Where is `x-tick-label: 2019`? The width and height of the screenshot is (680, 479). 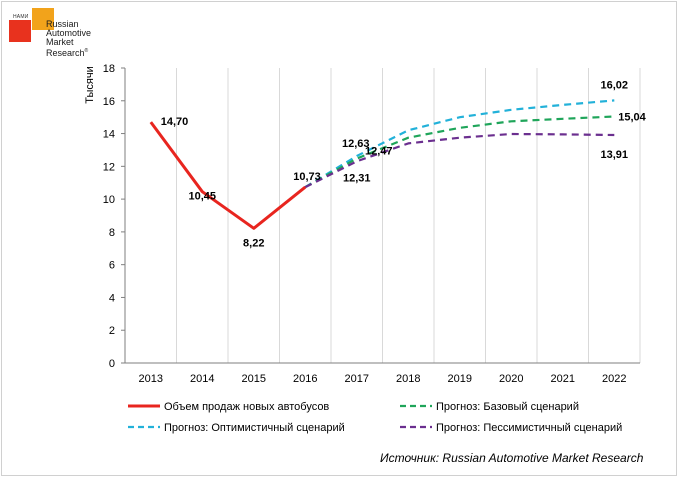
x-tick-label: 2019 is located at coordinates (460, 379).